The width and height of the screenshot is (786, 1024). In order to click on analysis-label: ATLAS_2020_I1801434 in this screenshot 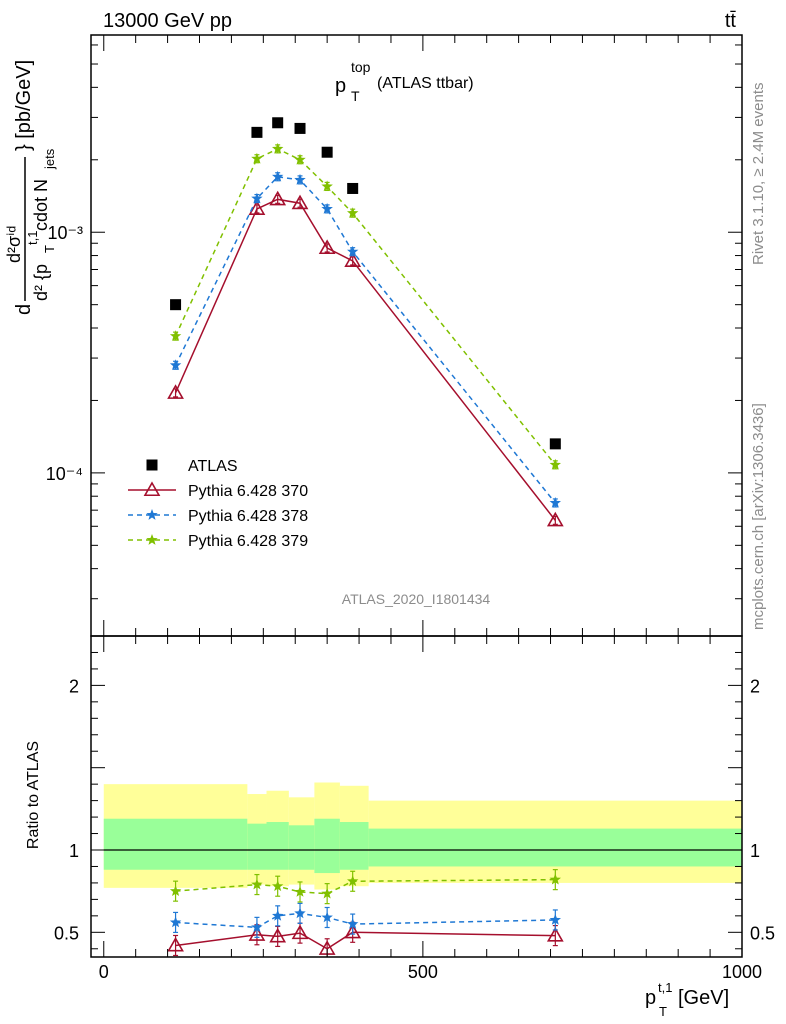, I will do `click(416, 599)`.